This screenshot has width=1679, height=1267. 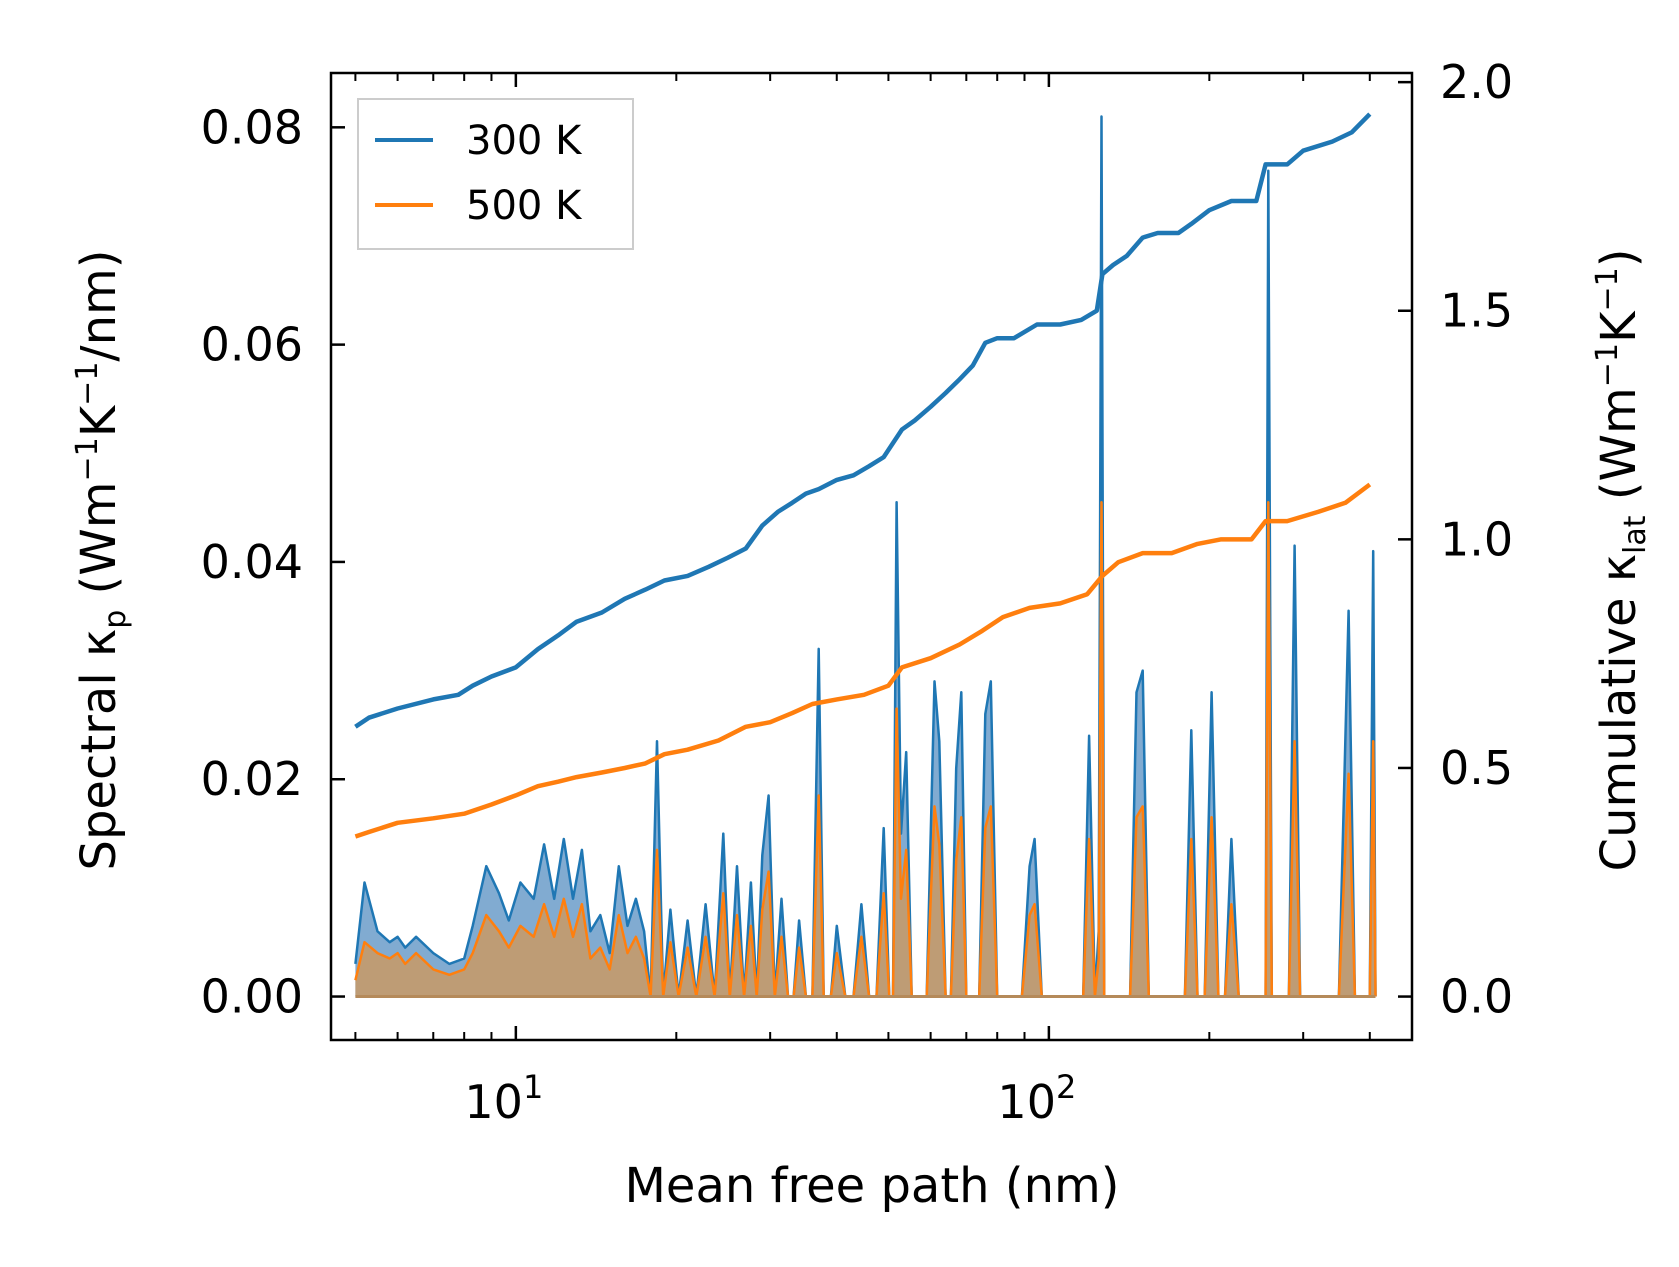 What do you see at coordinates (1066, 1087) in the screenshot?
I see `x-tick-exponent: 2` at bounding box center [1066, 1087].